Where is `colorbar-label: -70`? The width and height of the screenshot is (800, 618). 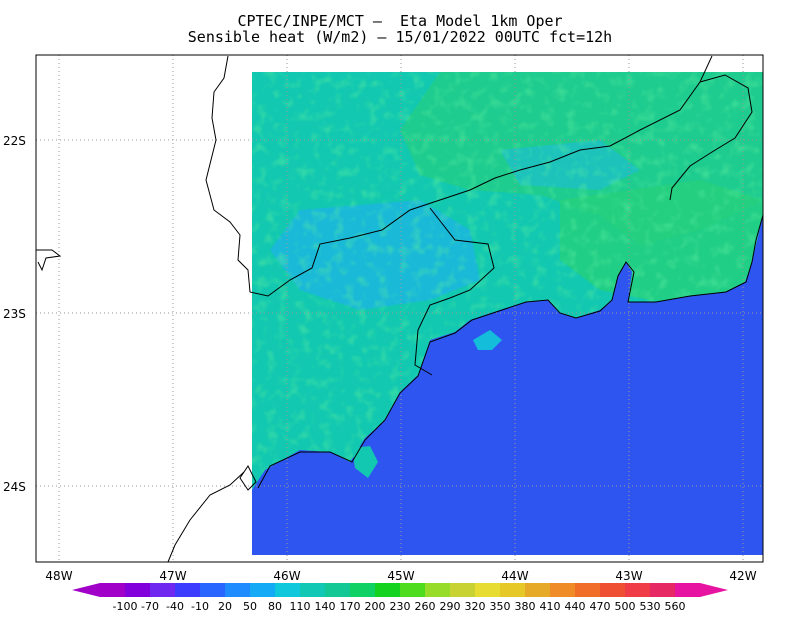 colorbar-label: -70 is located at coordinates (150, 606).